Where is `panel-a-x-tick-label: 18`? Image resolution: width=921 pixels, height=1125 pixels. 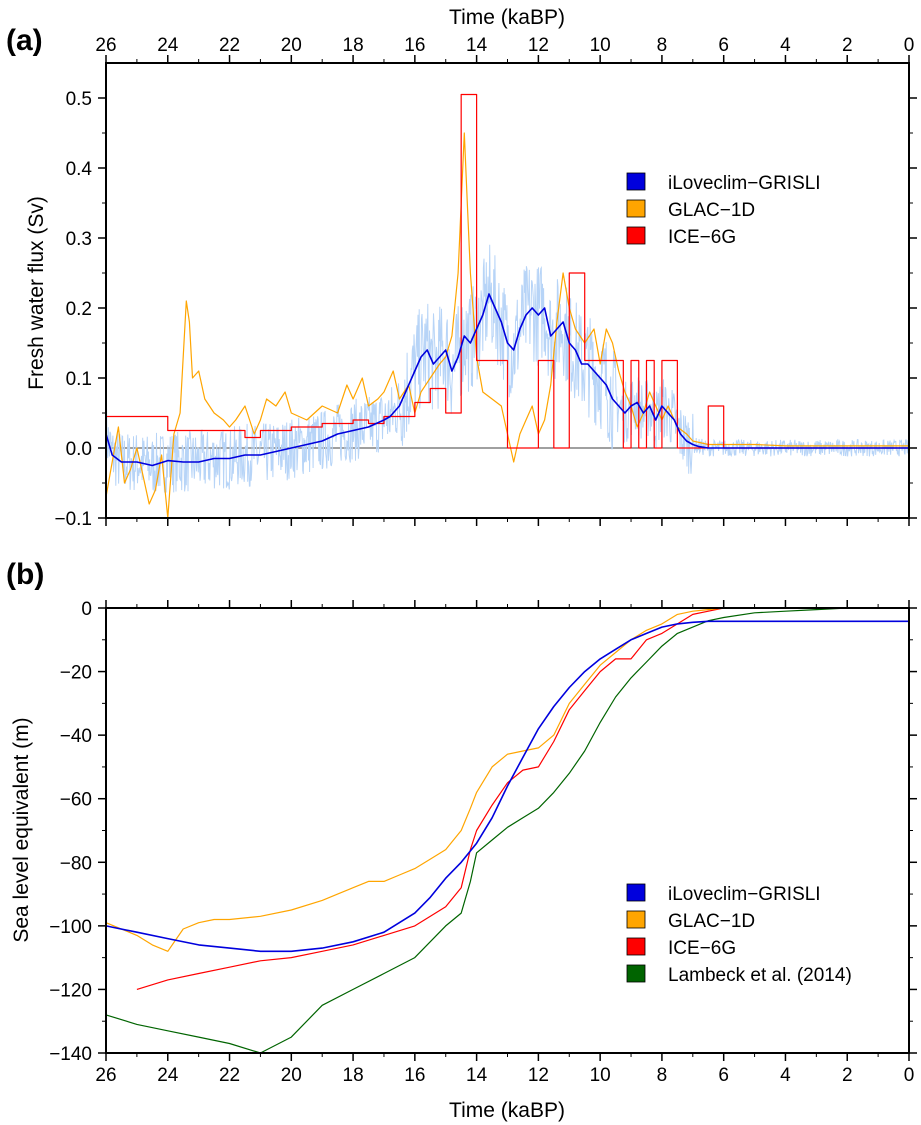 panel-a-x-tick-label: 18 is located at coordinates (353, 45).